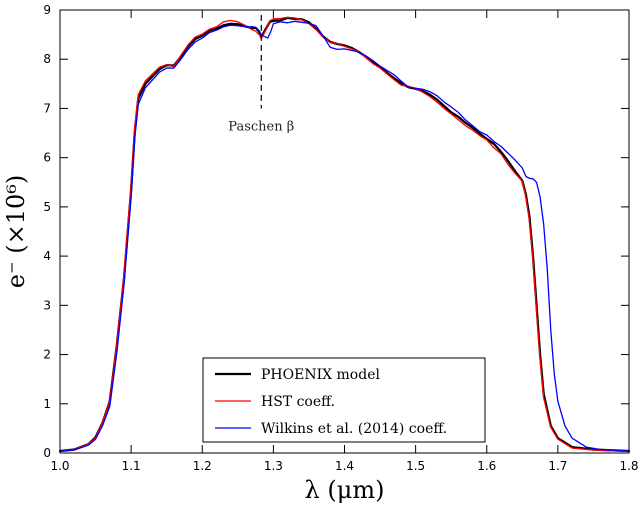  I want to click on x-tick-label-1: 1.1, so click(131, 466).